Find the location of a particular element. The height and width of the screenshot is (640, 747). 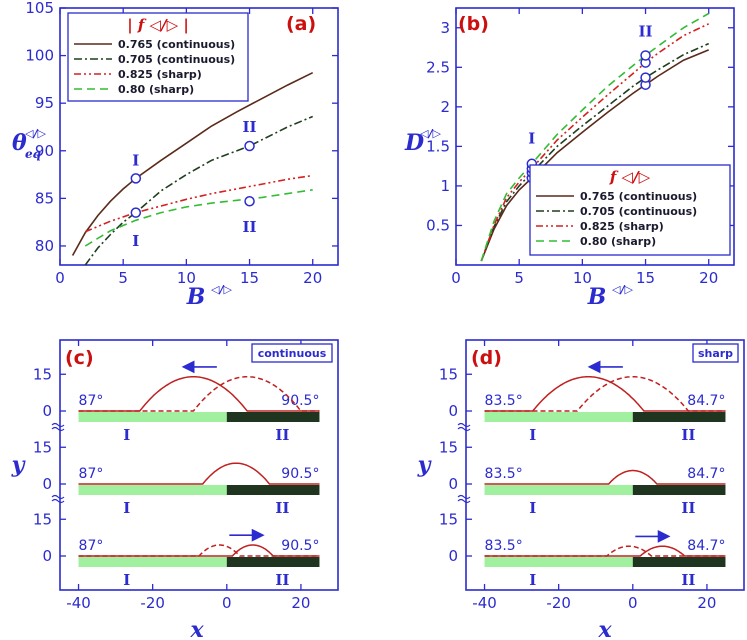

legend-entry: 0.705 (continuous) is located at coordinates (638, 211).